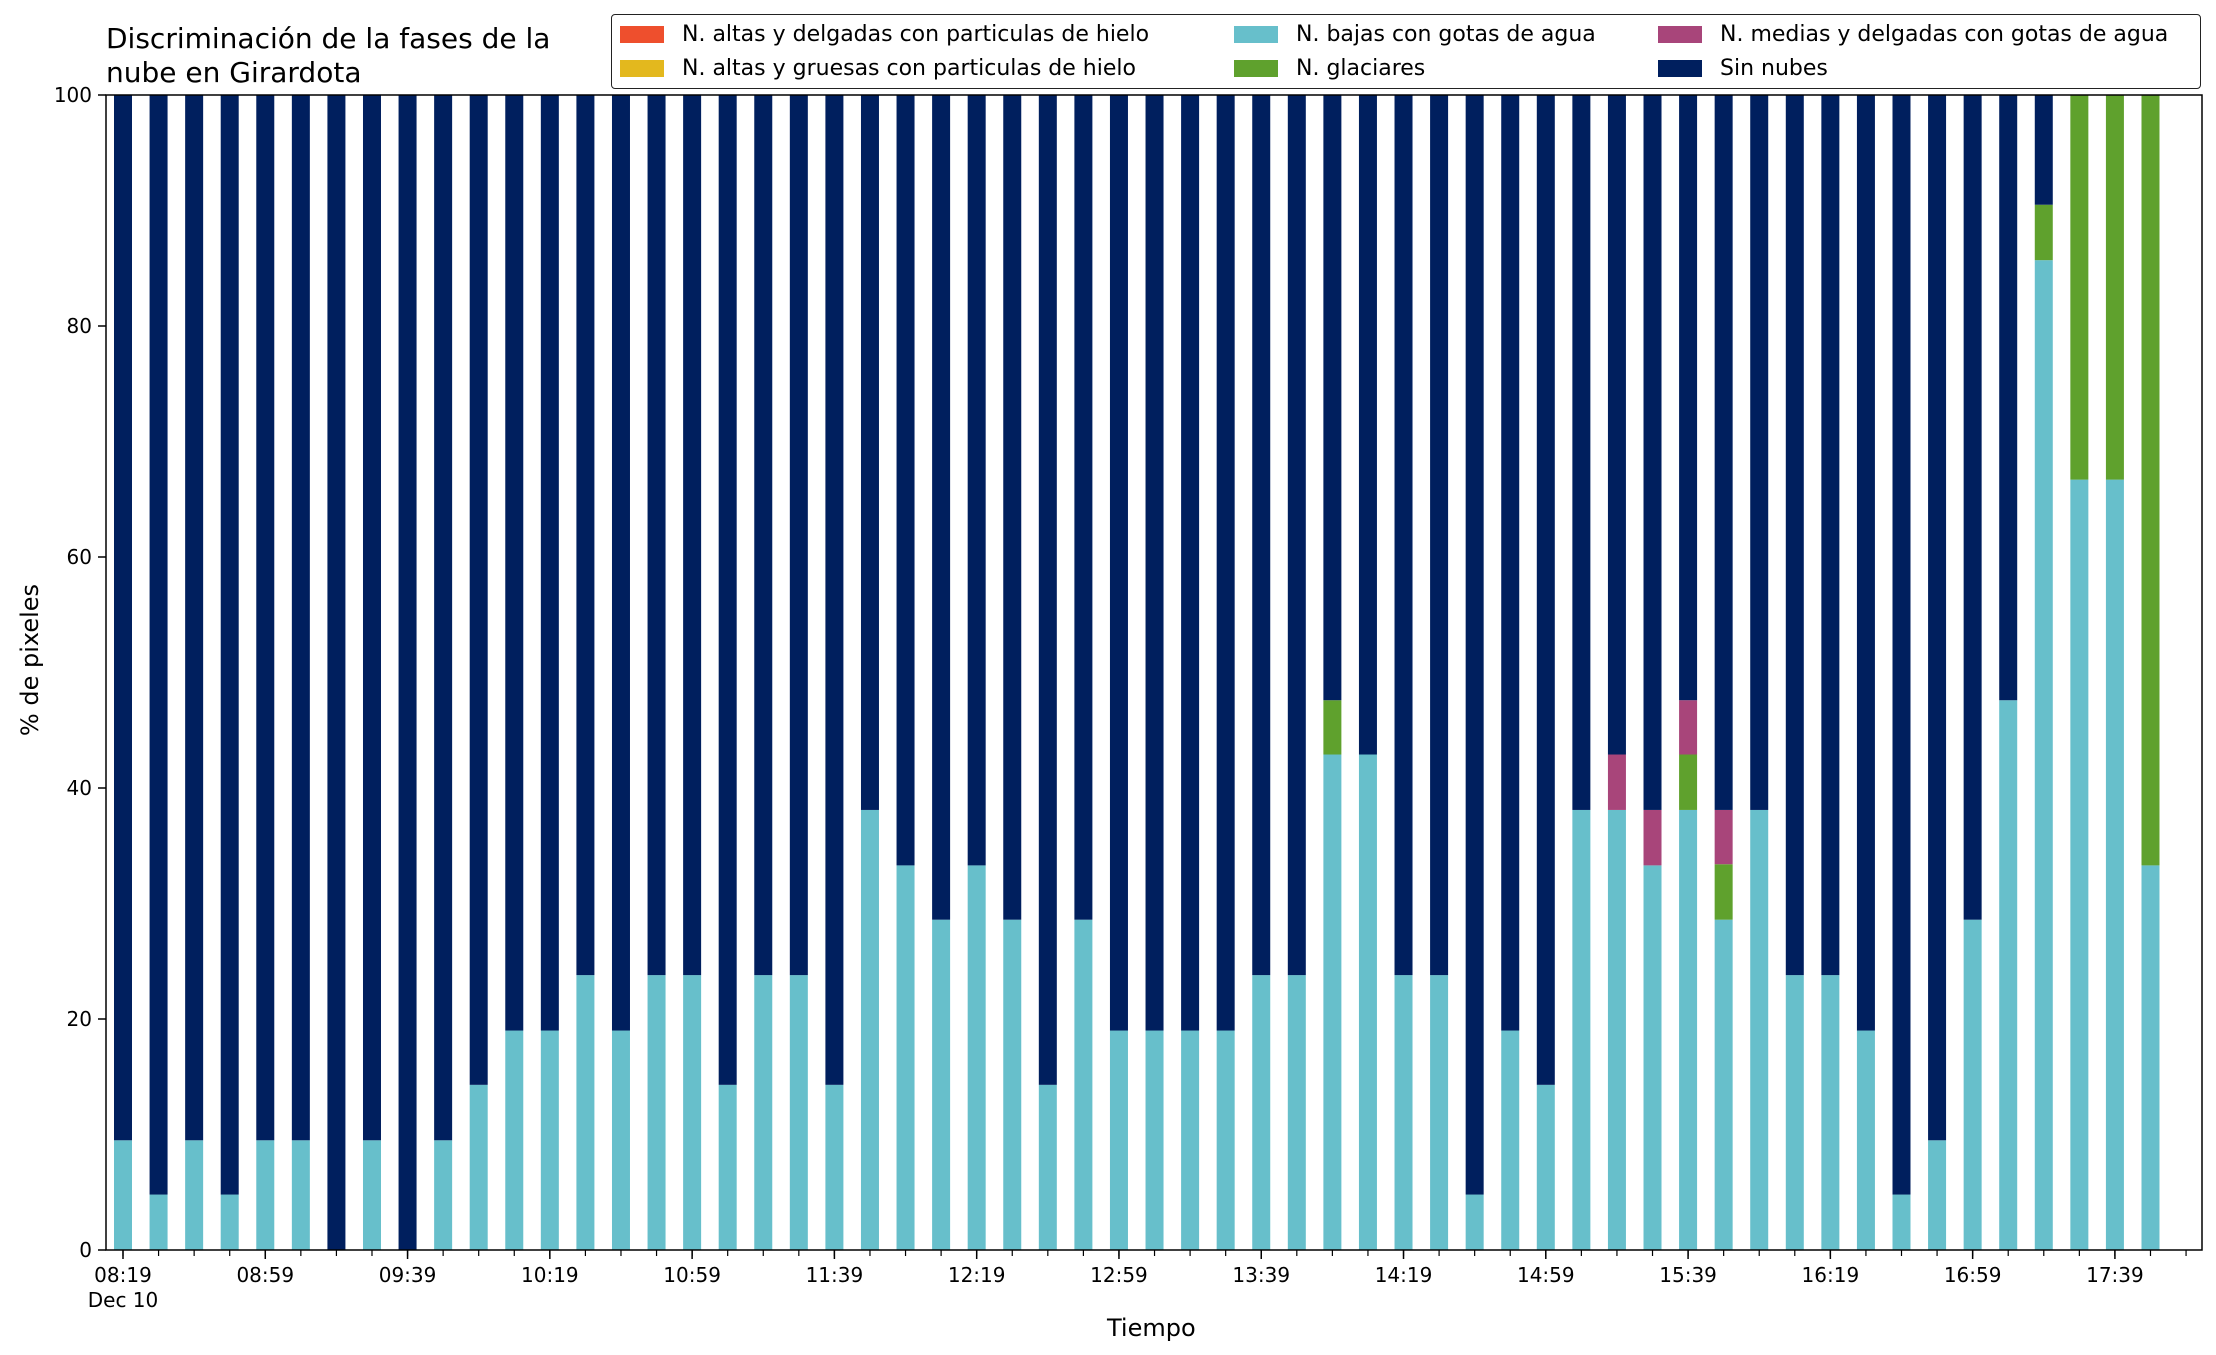  I want to click on y-axis-label-wrap: % de pixeles, so click(30, 660).